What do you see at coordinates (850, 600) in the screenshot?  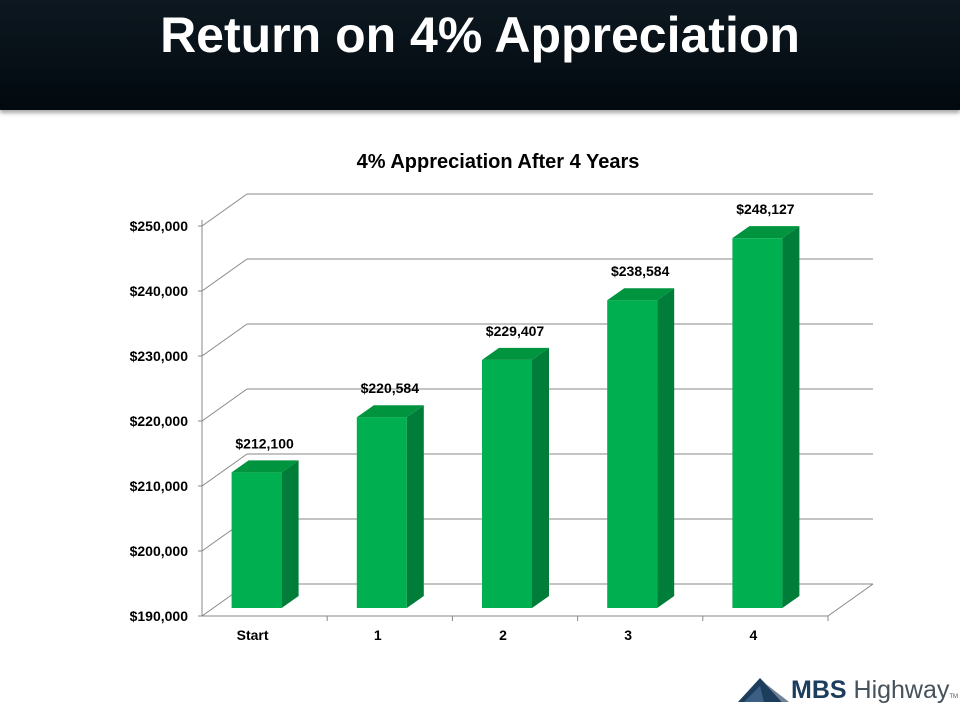 I see `floor-edge` at bounding box center [850, 600].